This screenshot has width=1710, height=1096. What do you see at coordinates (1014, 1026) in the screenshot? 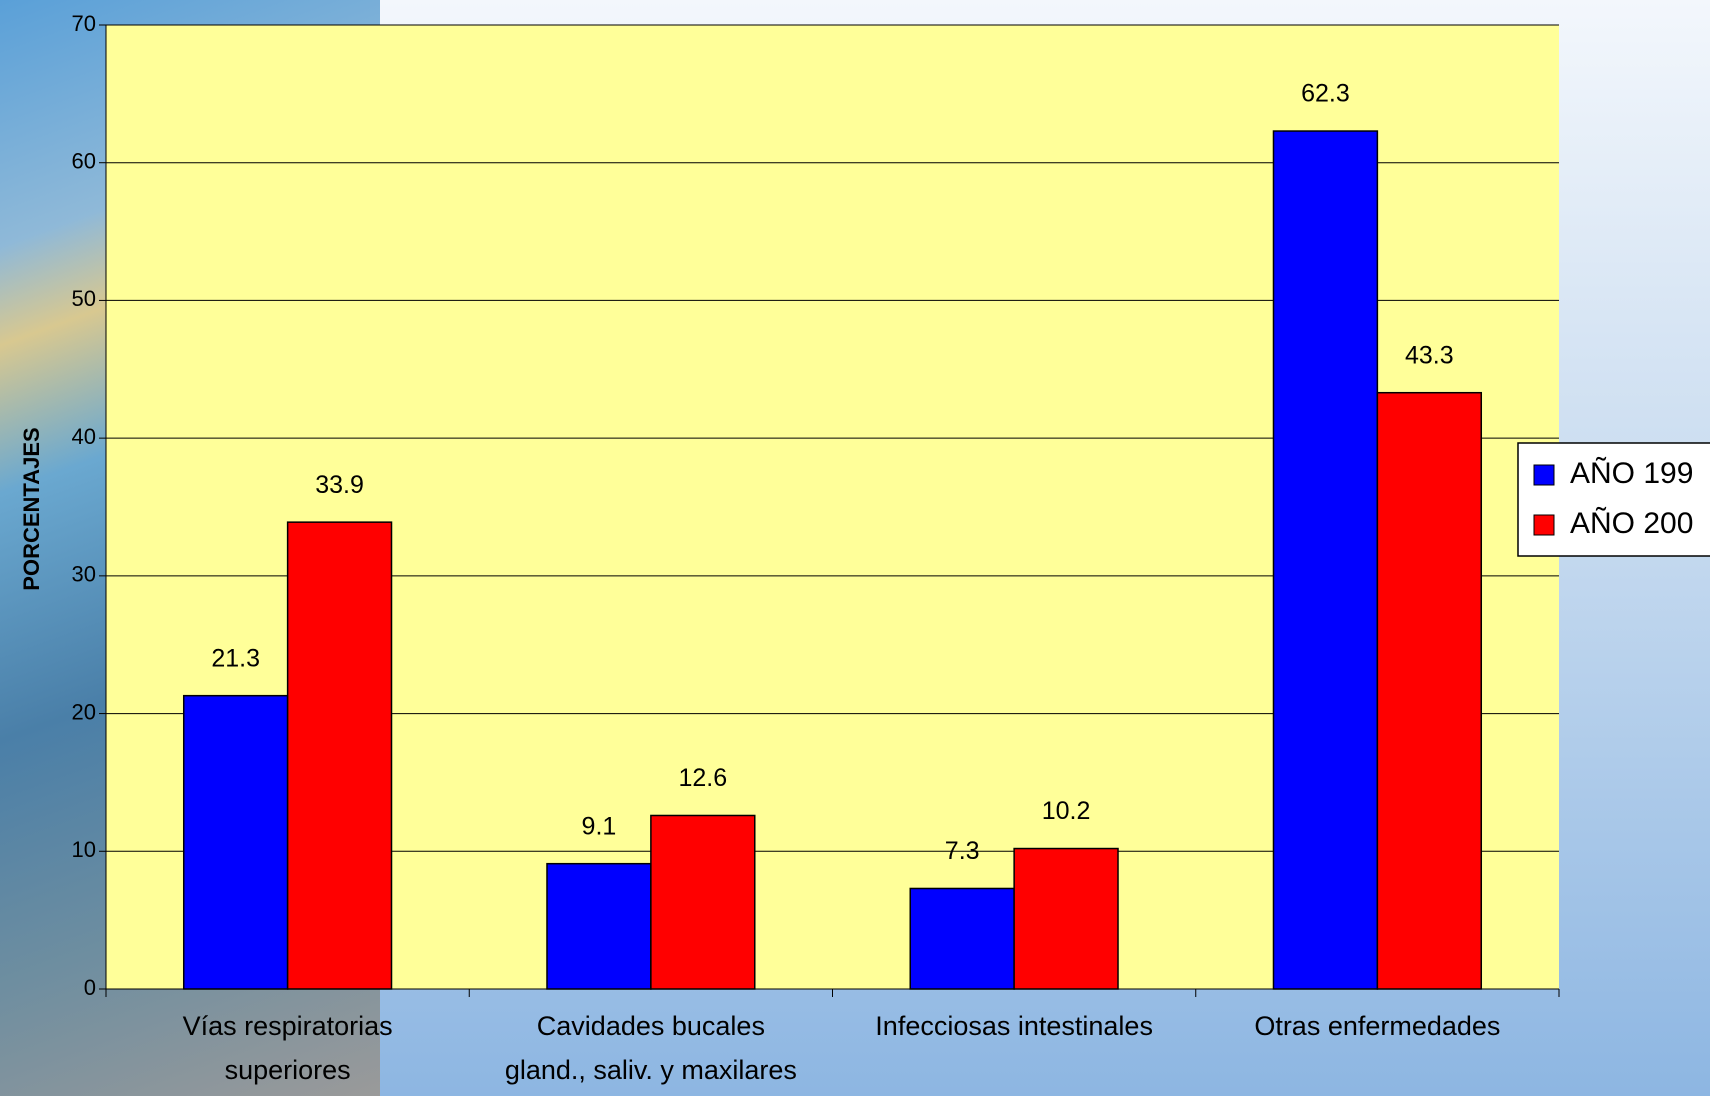
I see `x-tick-label: Infecciosas intestinales` at bounding box center [1014, 1026].